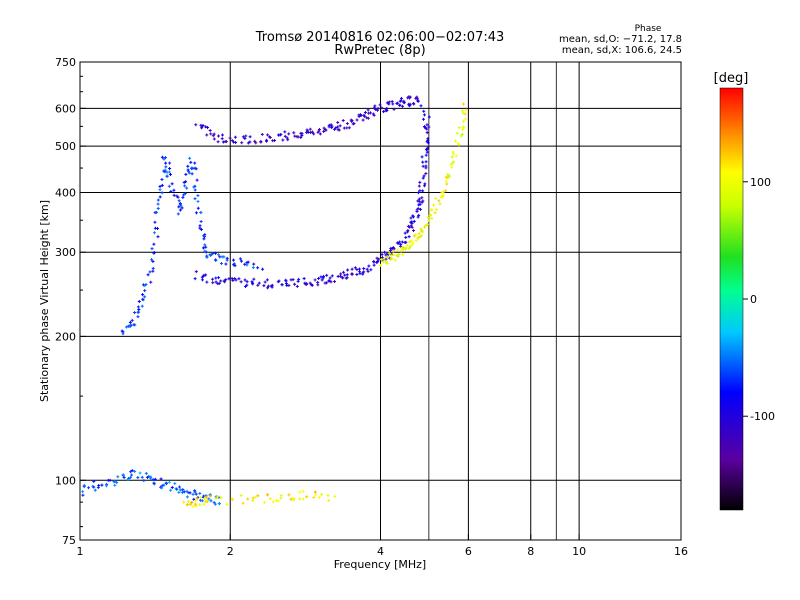 This screenshot has height=600, width=800. What do you see at coordinates (753, 299) in the screenshot?
I see `colorbar-tick-label: 0` at bounding box center [753, 299].